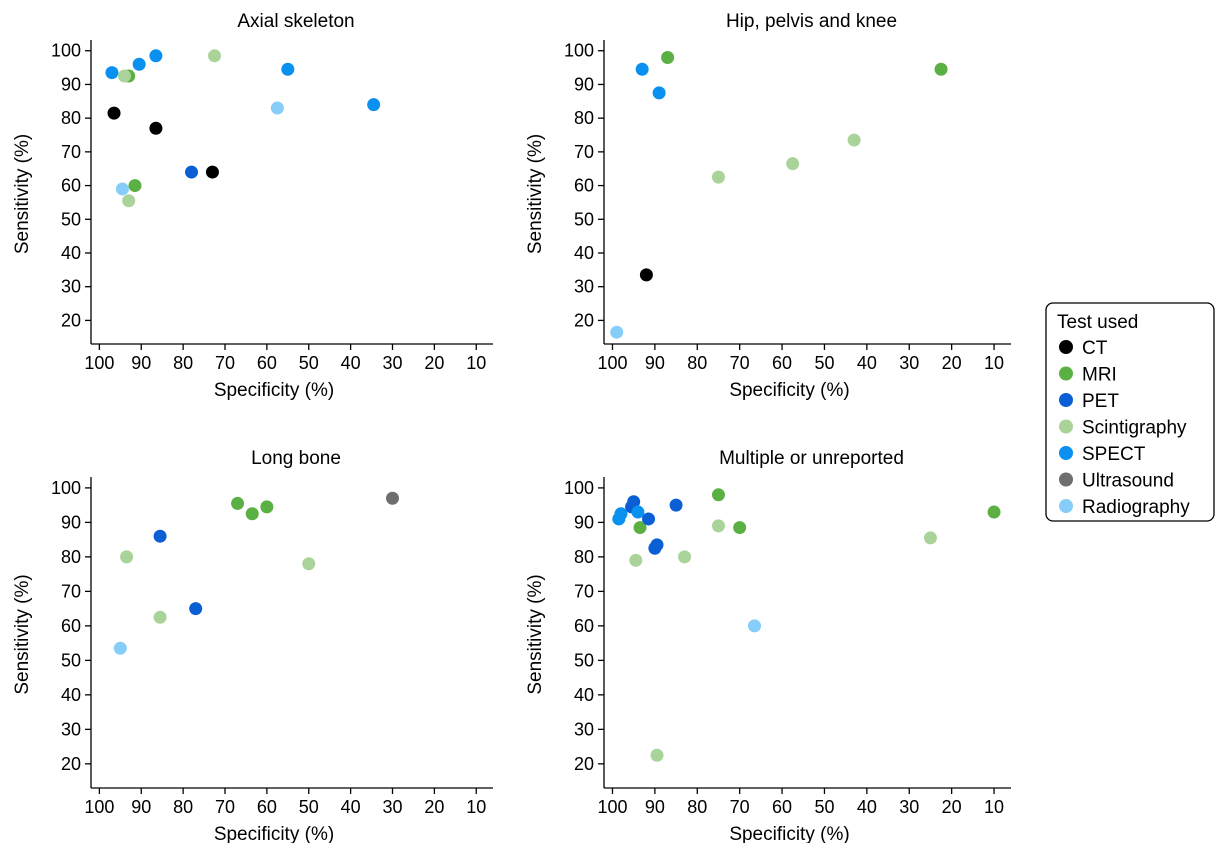  What do you see at coordinates (1130, 412) in the screenshot?
I see `legend-box` at bounding box center [1130, 412].